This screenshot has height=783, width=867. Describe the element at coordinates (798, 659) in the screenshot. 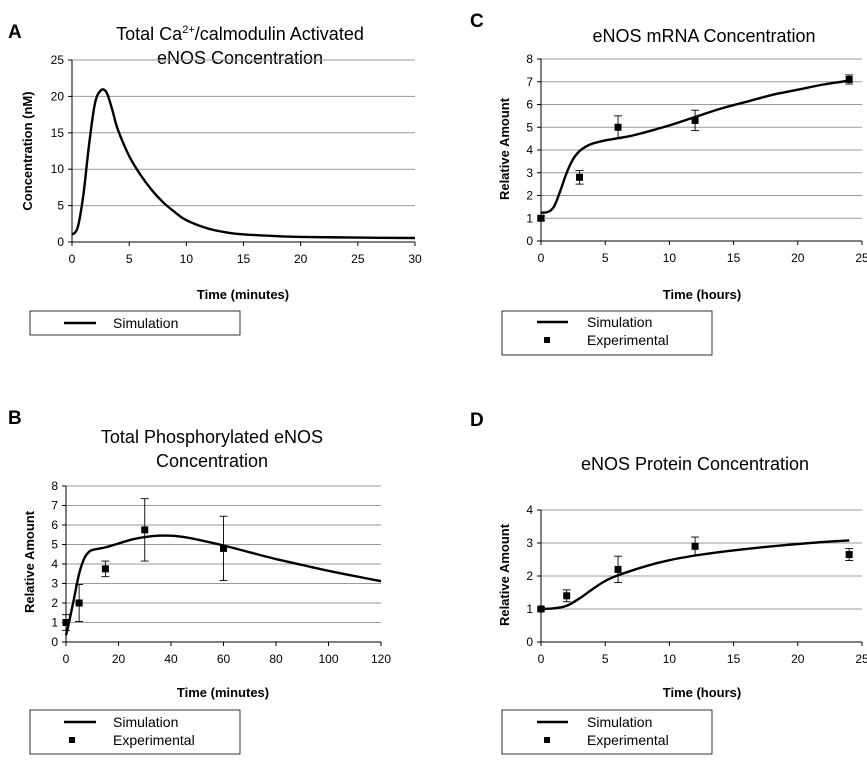

I see `x-tick-label-d: 20` at that location.